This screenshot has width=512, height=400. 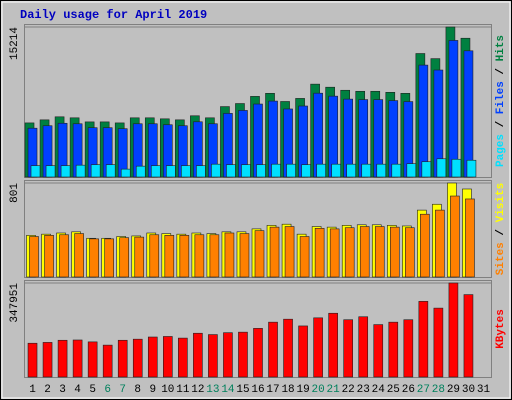 What do you see at coordinates (363, 390) in the screenshot?
I see `x-tick-label: 23` at bounding box center [363, 390].